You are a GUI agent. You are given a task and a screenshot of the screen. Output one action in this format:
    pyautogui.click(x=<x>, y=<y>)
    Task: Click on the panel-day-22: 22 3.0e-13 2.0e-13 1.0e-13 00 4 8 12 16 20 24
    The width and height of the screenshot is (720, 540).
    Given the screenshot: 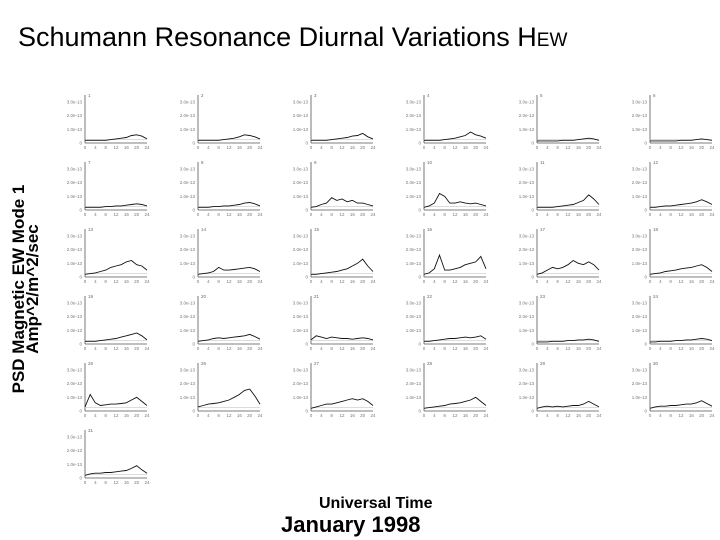 What is the action you would take?
    pyautogui.click(x=447, y=322)
    